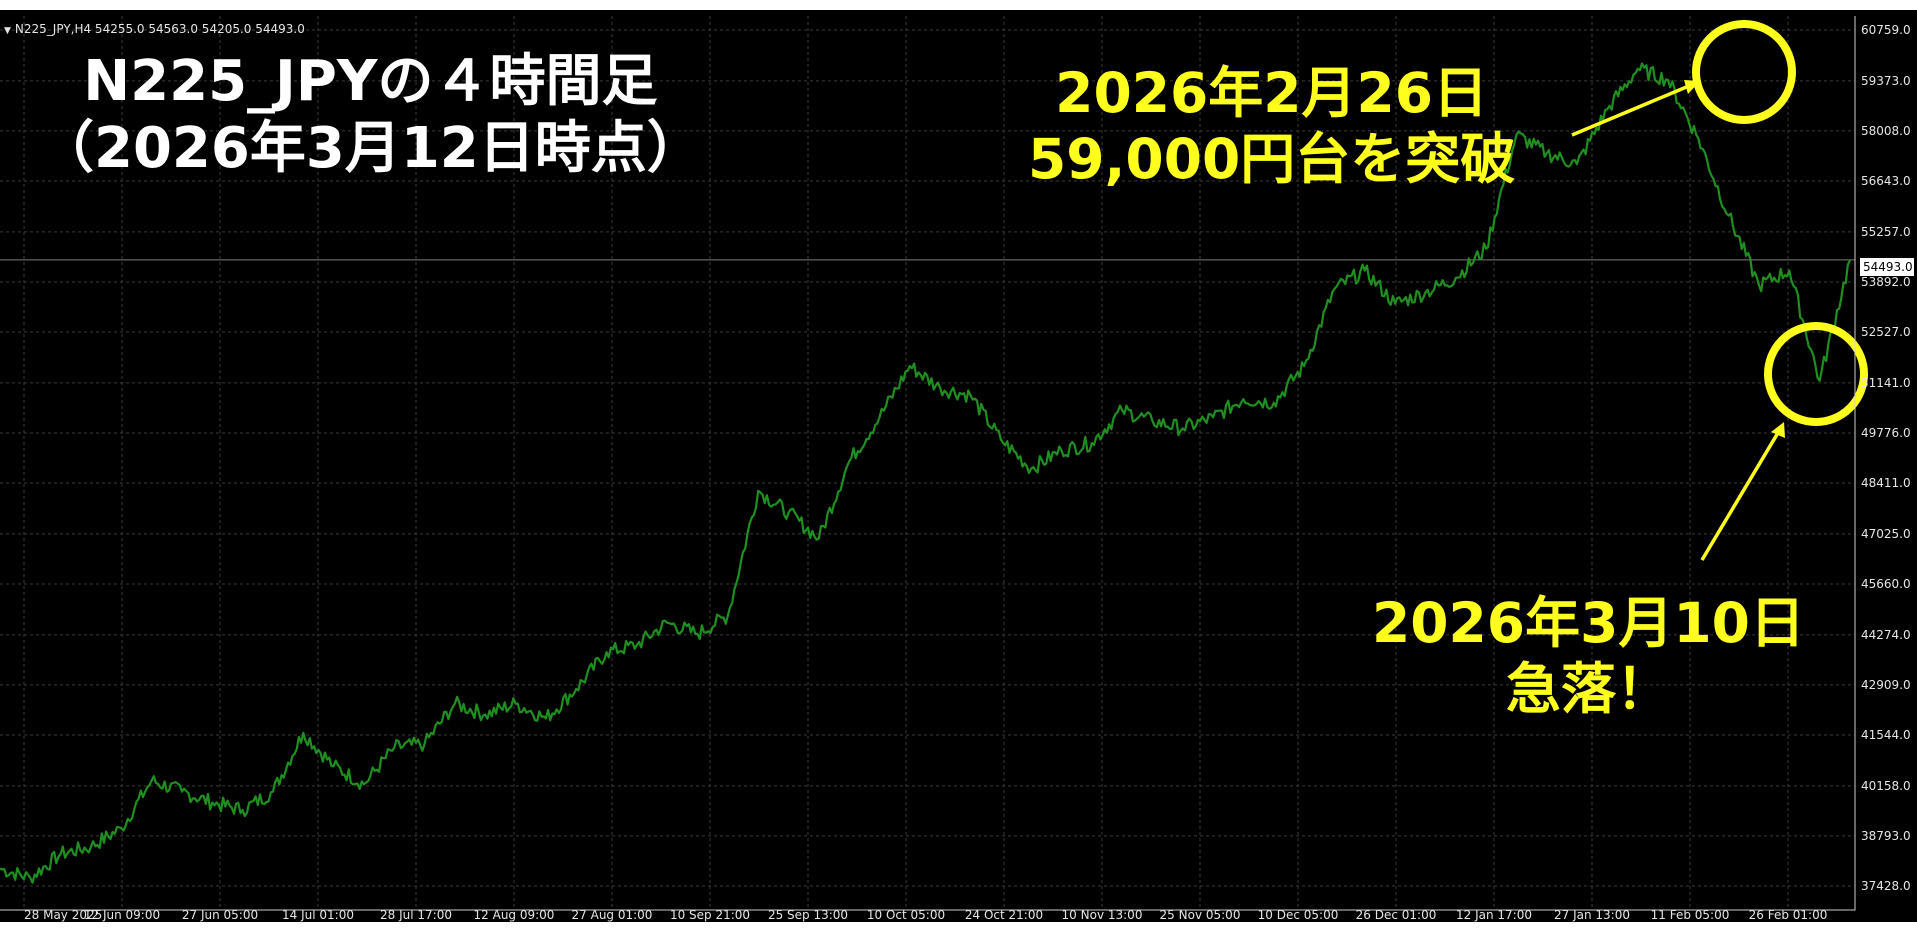  I want to click on y-tick-label: 60759.0, so click(1886, 30).